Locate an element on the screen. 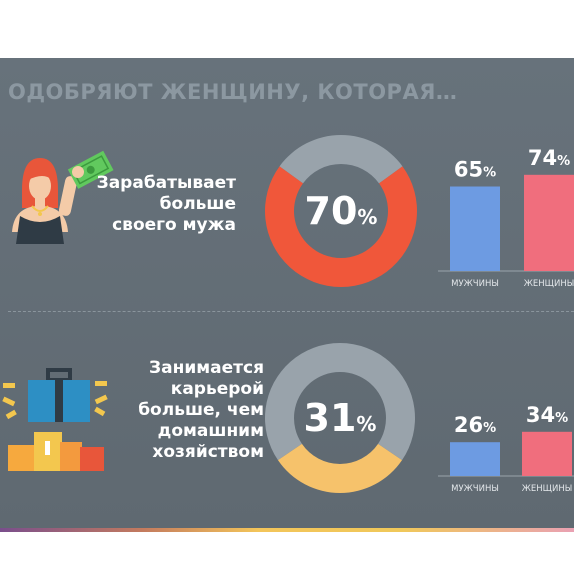  donut-chart-1: 70% is located at coordinates (341, 211).